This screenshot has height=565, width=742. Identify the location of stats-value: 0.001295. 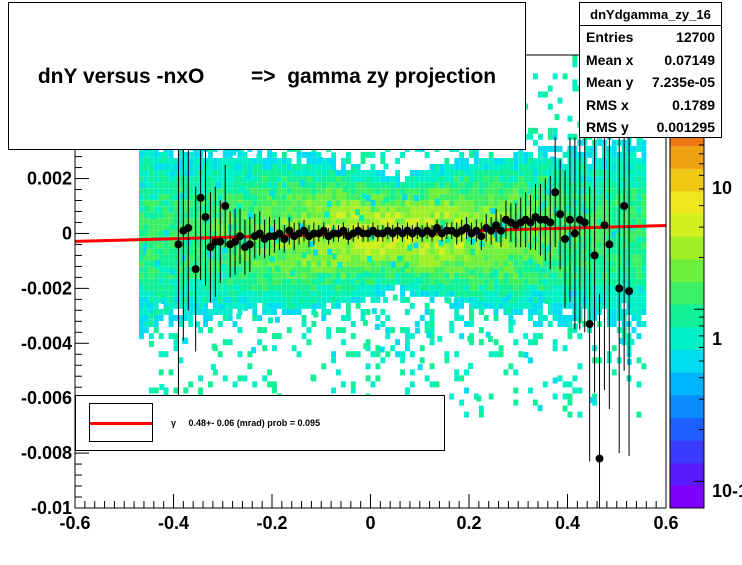
(685, 127).